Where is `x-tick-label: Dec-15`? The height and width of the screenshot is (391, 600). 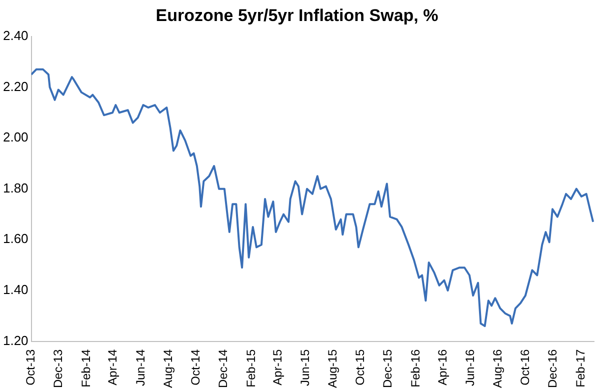 x-tick-label: Dec-15 is located at coordinates (387, 368).